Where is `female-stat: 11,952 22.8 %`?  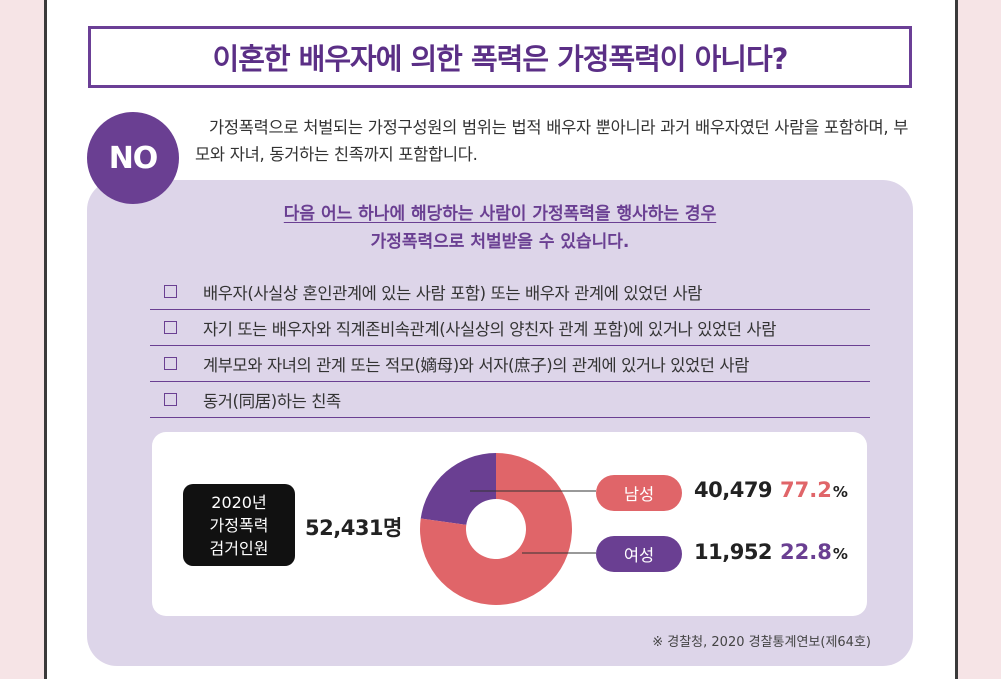
female-stat: 11,952 22.8 % is located at coordinates (771, 552).